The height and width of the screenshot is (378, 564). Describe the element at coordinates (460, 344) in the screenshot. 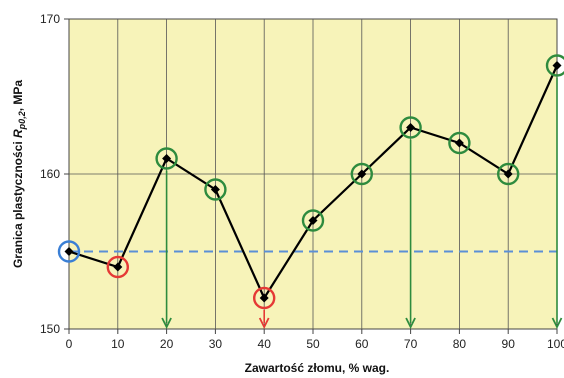

I see `x-tick-label: 80` at that location.